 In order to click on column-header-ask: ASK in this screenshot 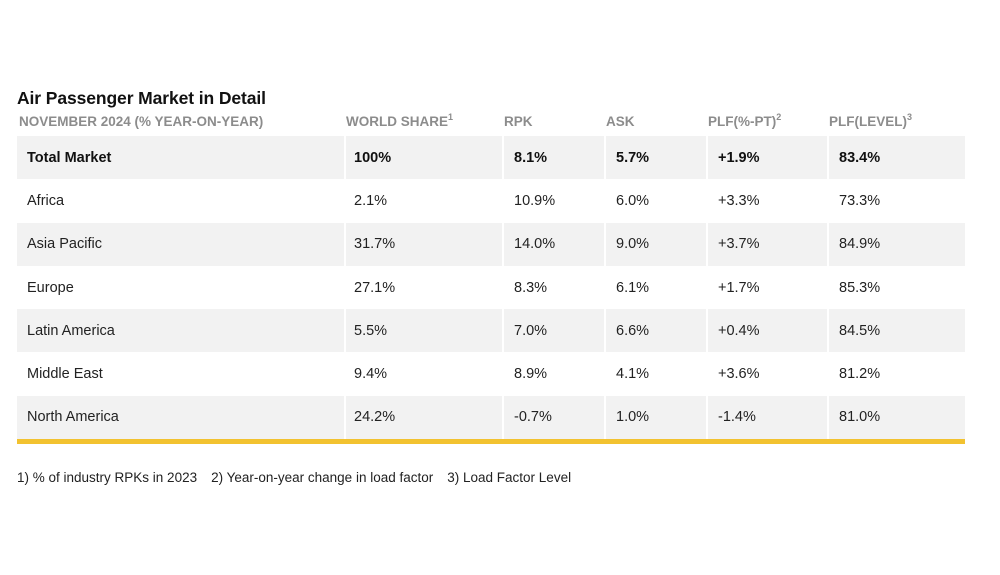, I will do `click(620, 121)`.